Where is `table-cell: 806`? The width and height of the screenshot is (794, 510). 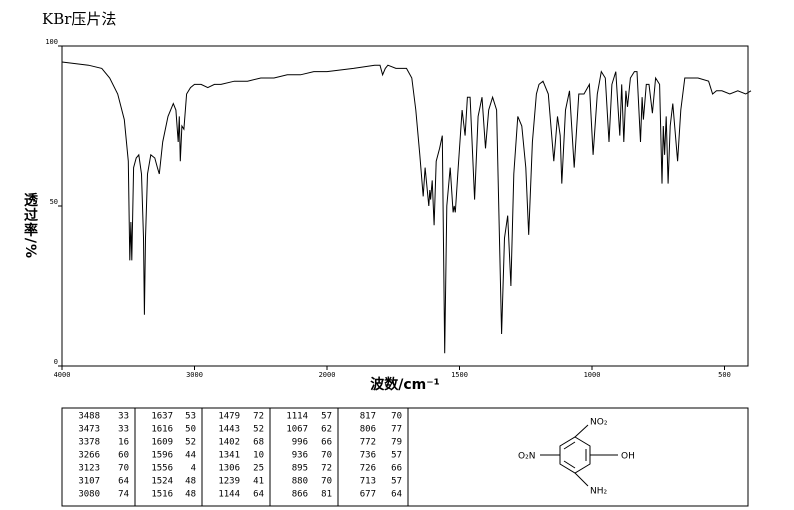
table-cell: 806 is located at coordinates (368, 430).